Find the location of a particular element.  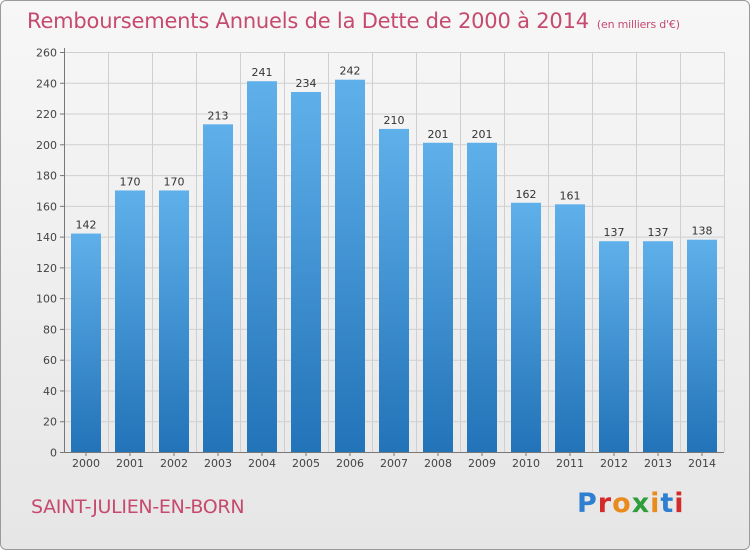

y-tick-label: 120 is located at coordinates (46, 268).